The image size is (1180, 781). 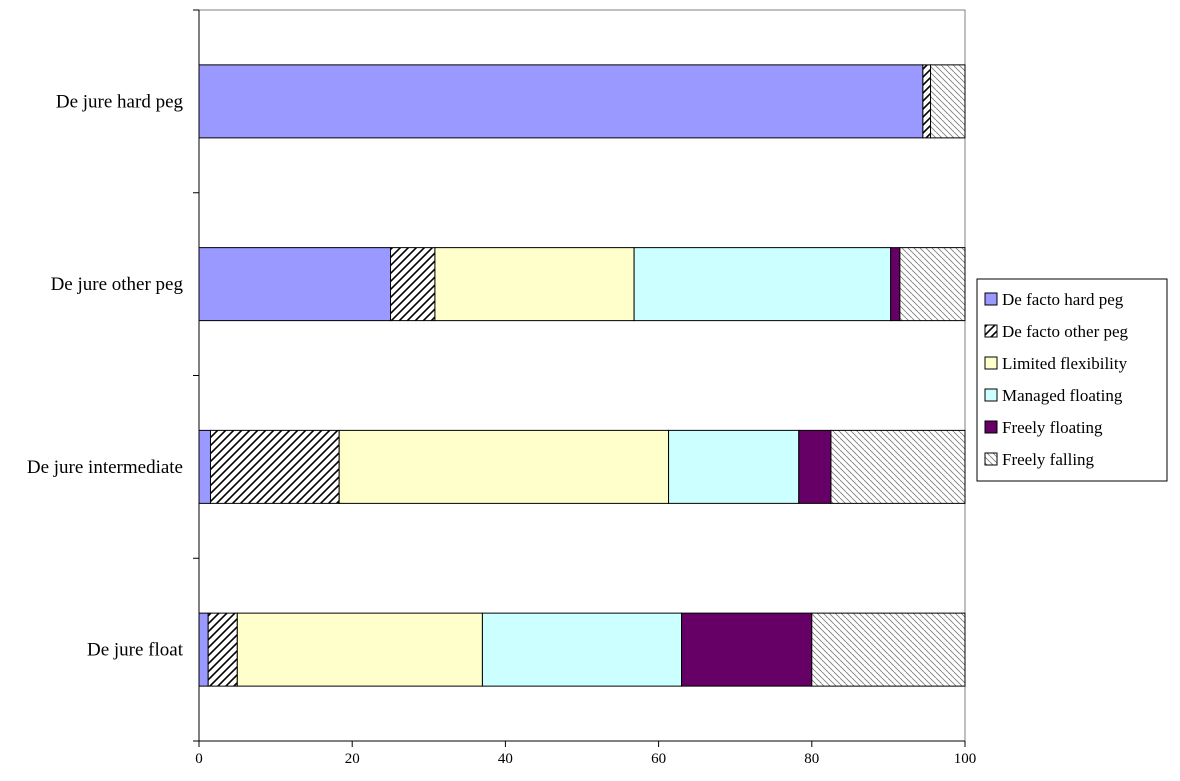 What do you see at coordinates (294, 284) in the screenshot?
I see `bar-de-jure-other-peg-de-facto-hard-peg` at bounding box center [294, 284].